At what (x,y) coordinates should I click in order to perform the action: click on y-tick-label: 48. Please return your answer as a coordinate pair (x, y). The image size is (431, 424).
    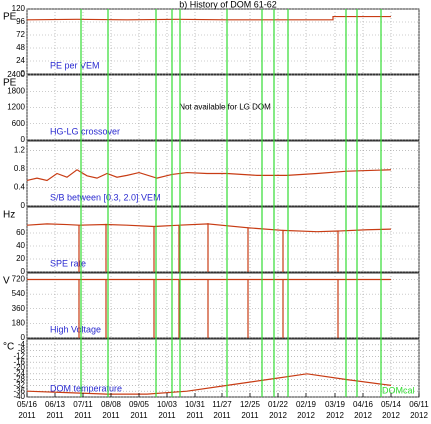
    Looking at the image, I should click on (20, 47).